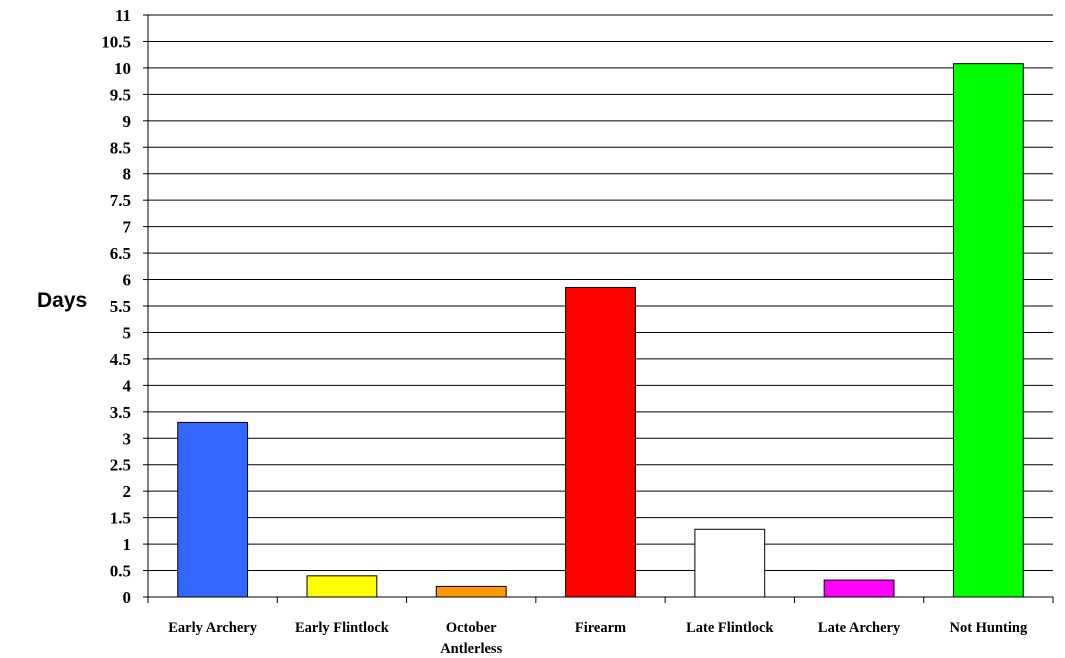  I want to click on y-tick-label: 9, so click(127, 121).